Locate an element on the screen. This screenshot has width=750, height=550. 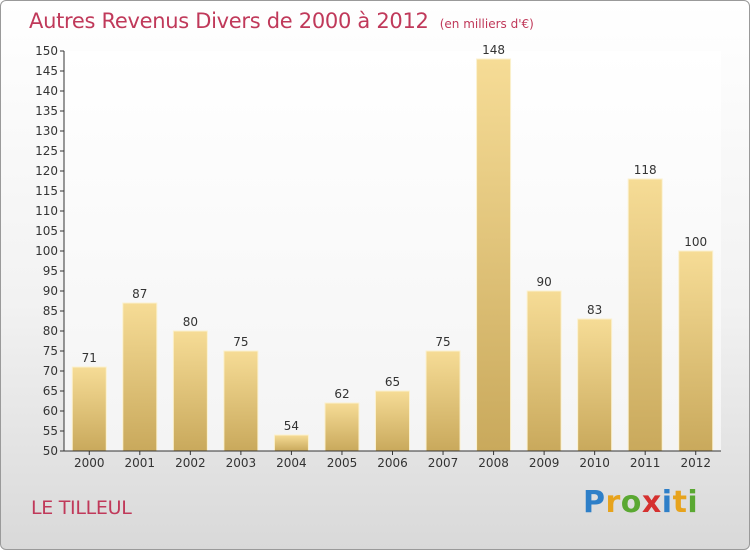
y-tick-label: 110 is located at coordinates (46, 211).